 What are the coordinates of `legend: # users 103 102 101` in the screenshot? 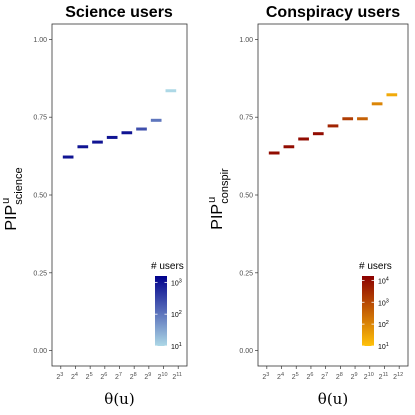 It's located at (167, 306).